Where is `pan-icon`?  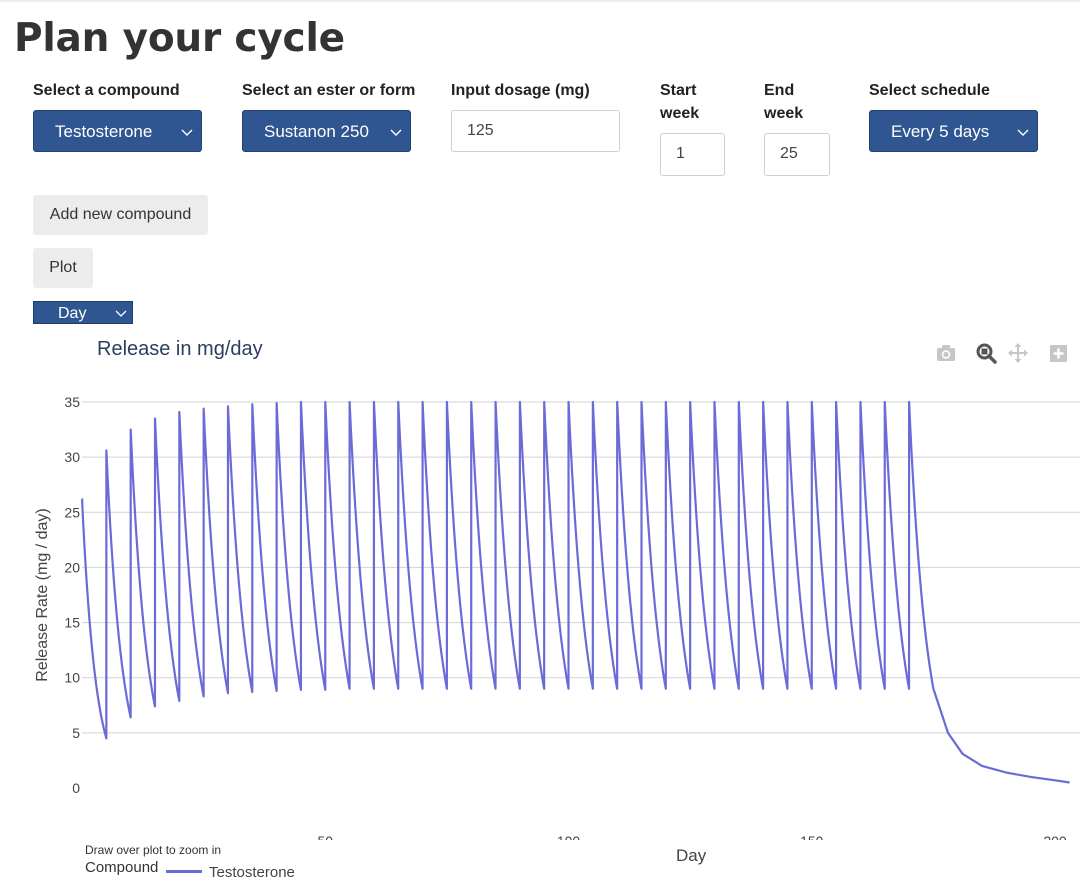 pan-icon is located at coordinates (1018, 353).